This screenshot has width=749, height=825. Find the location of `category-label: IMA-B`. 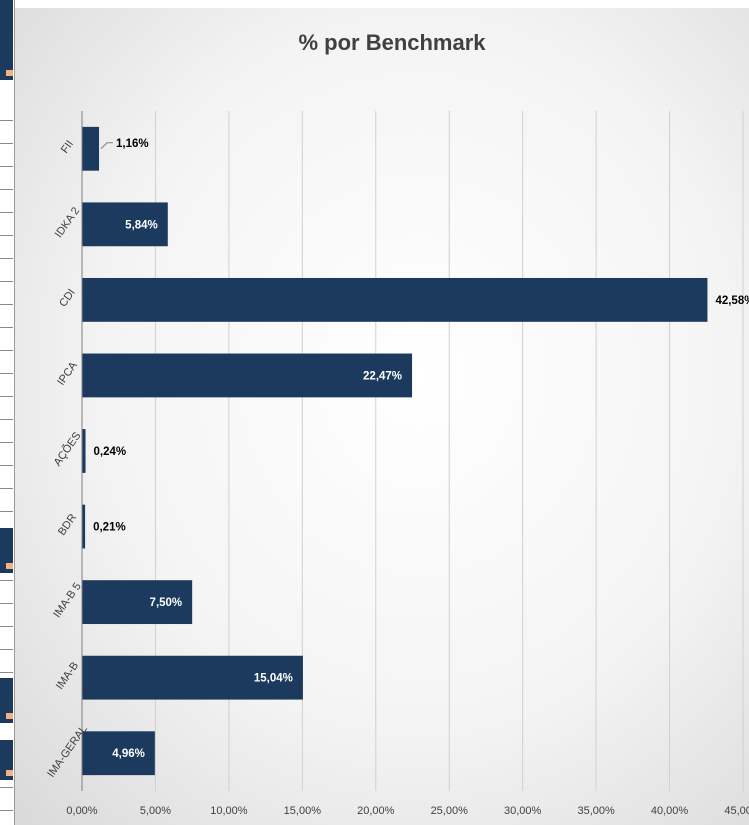

category-label: IMA-B is located at coordinates (67, 676).